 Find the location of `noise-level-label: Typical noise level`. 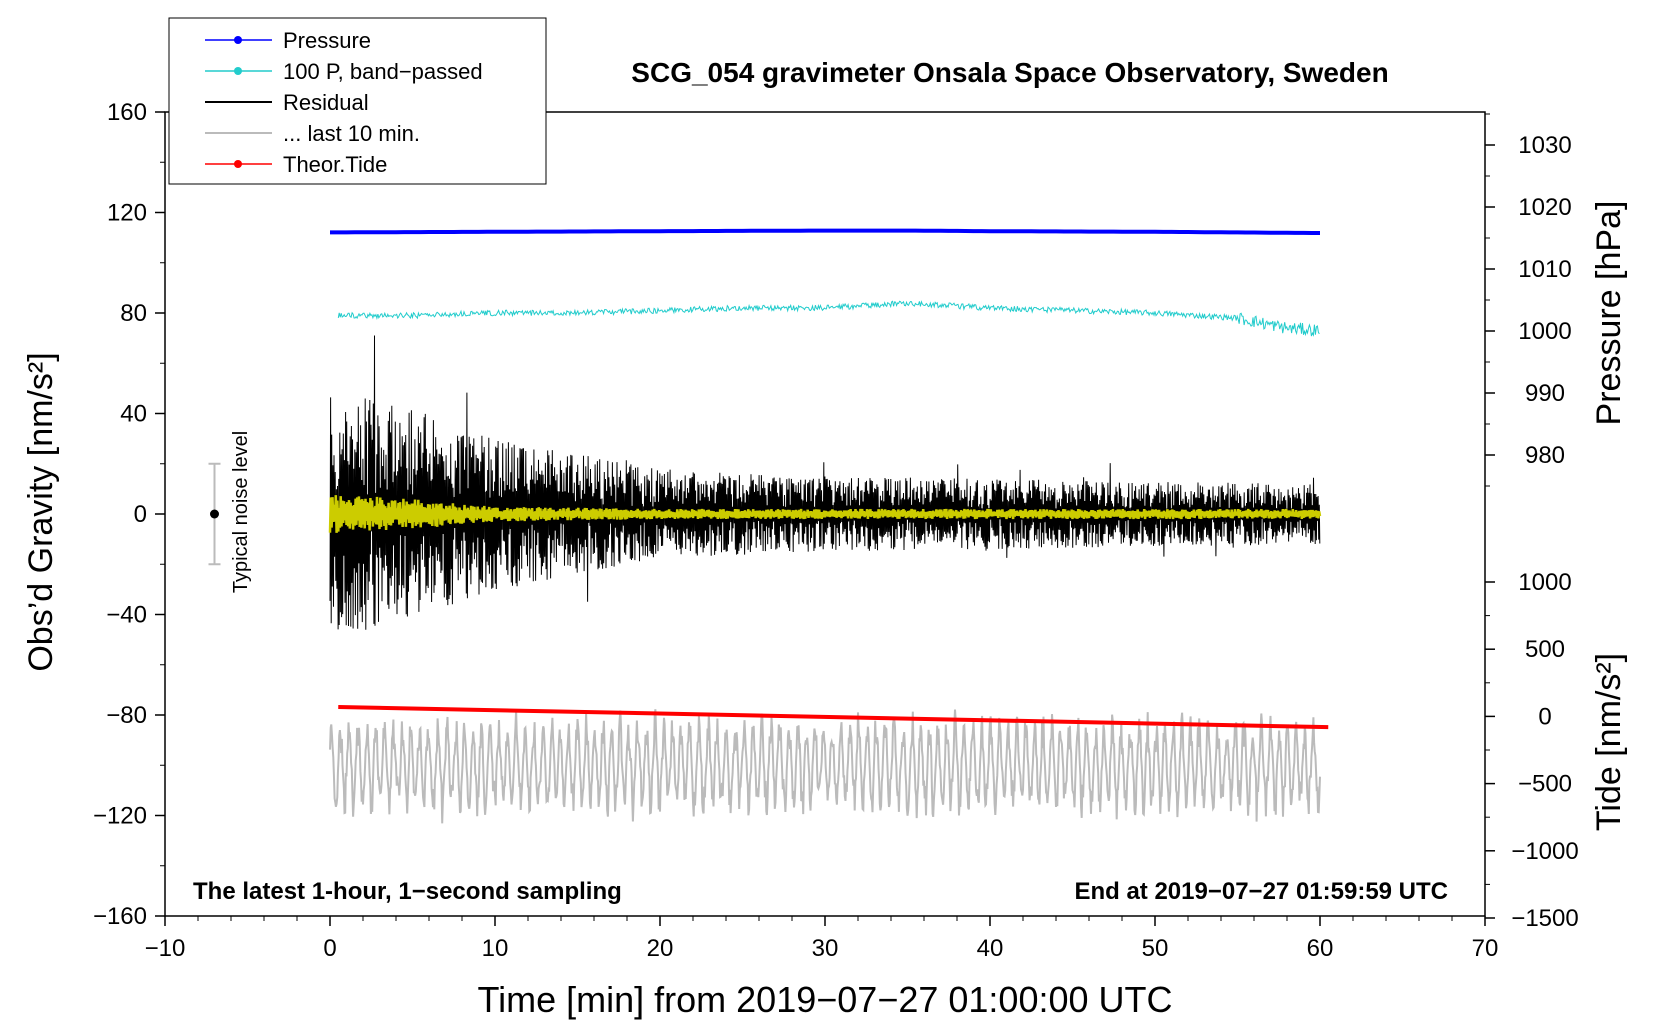

noise-level-label: Typical noise level is located at coordinates (241, 512).